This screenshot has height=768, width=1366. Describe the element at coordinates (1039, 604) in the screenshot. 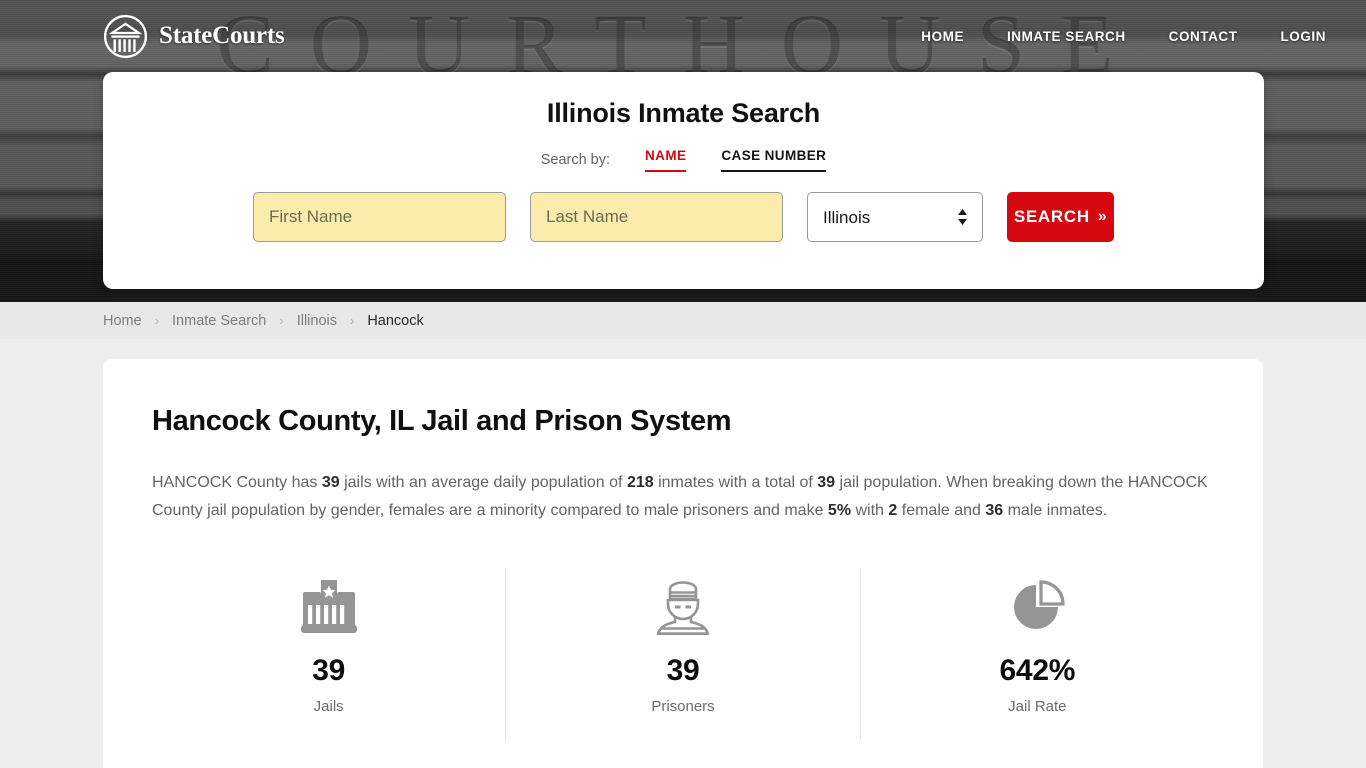

I see `pie-chart-icon` at that location.